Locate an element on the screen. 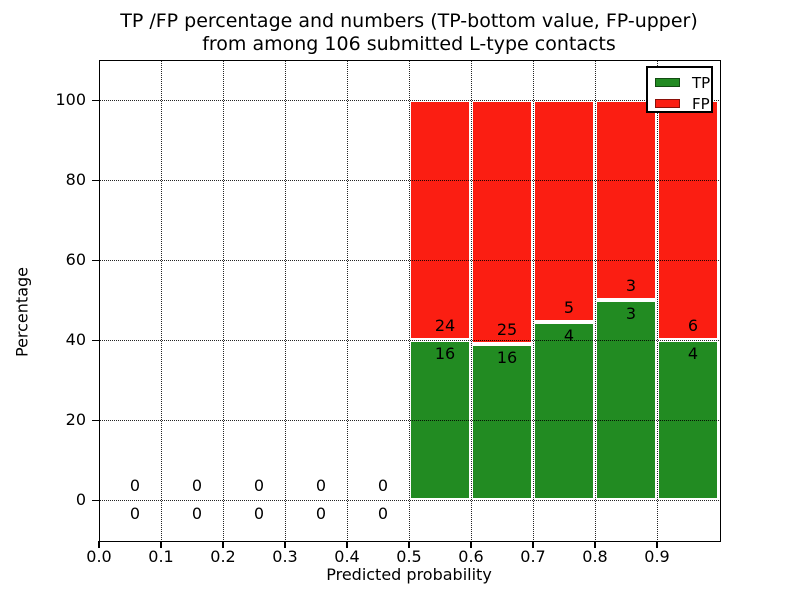  fp-bar-0.6 is located at coordinates (502, 222).